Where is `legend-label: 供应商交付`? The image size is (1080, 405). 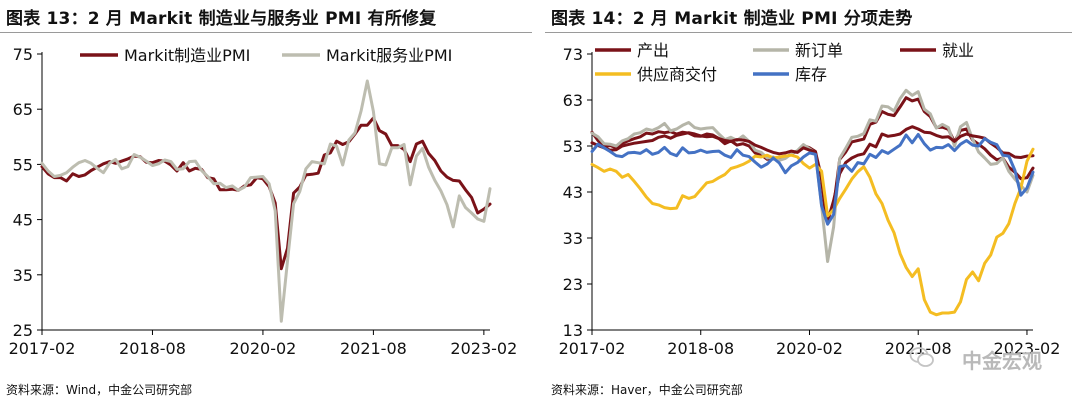 legend-label: 供应商交付 is located at coordinates (677, 74).